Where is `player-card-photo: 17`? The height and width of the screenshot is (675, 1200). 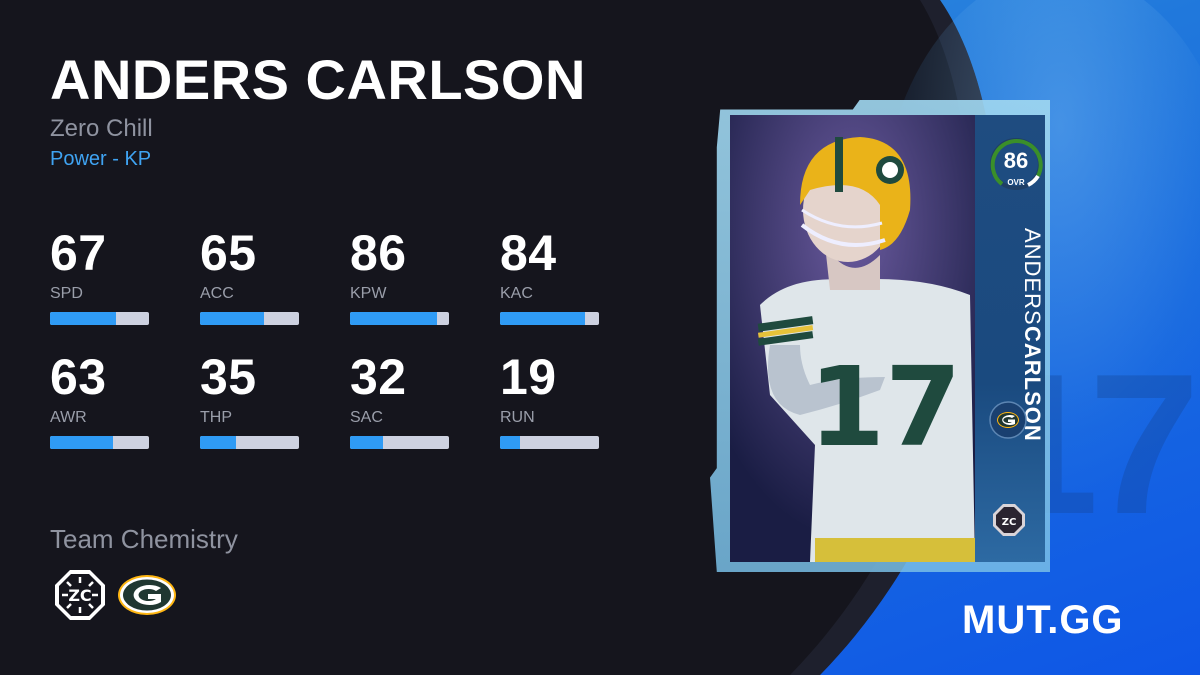
player-card-photo: 17 is located at coordinates (852, 338).